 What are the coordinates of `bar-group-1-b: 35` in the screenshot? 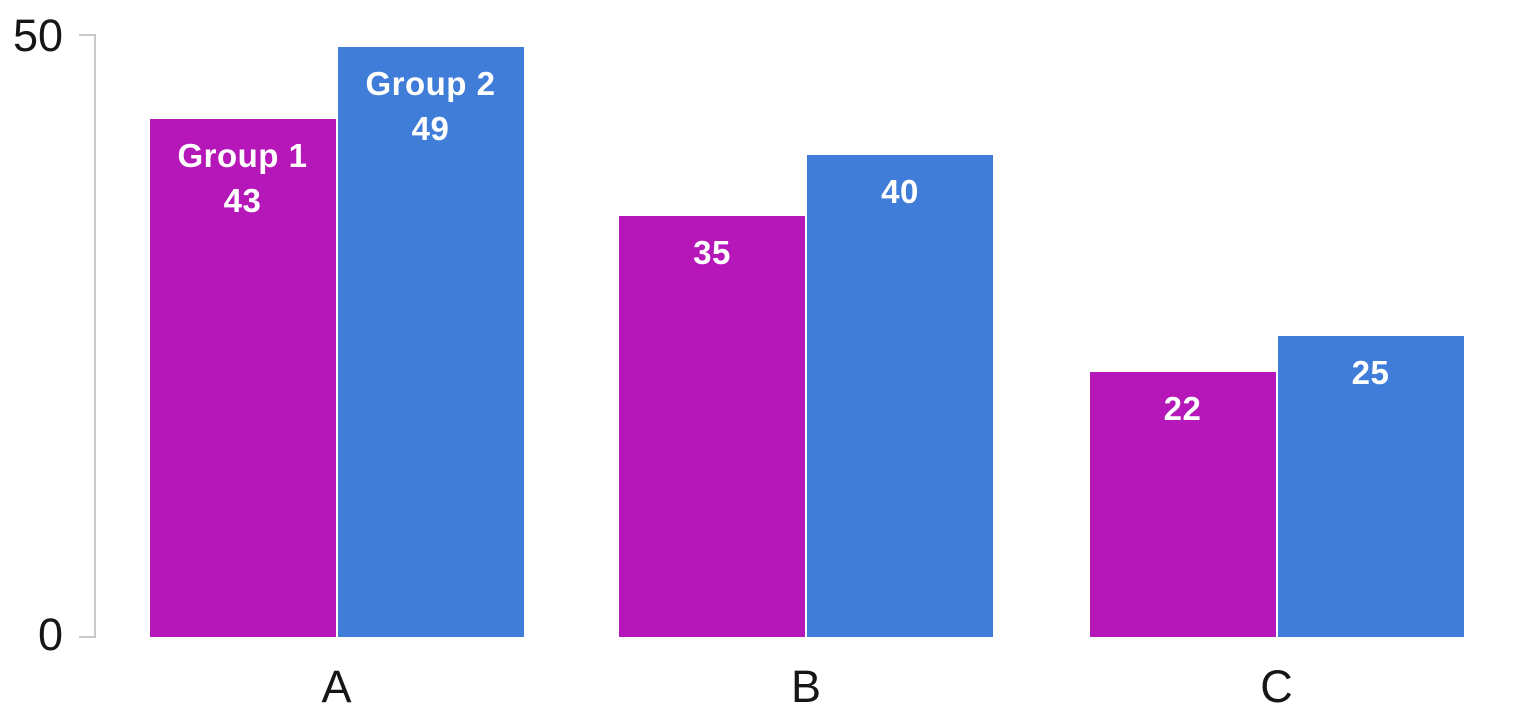 It's located at (712, 426).